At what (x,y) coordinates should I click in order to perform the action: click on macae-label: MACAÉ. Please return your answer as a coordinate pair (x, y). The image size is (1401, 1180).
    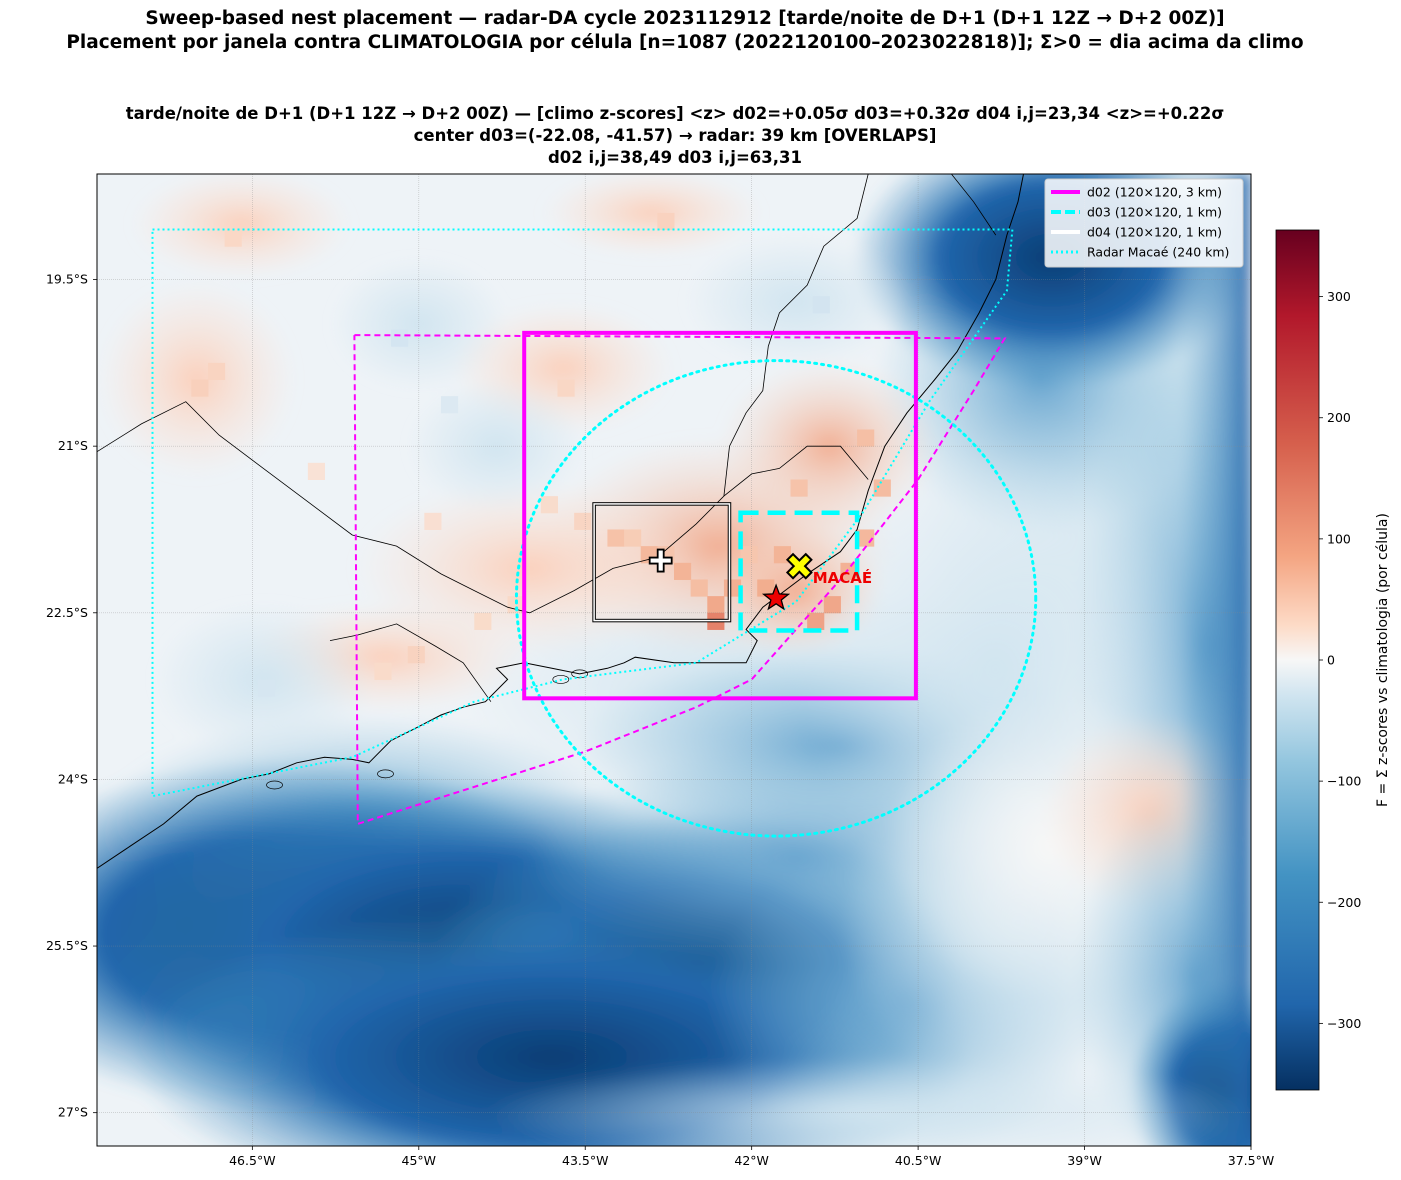
    Looking at the image, I should click on (842, 577).